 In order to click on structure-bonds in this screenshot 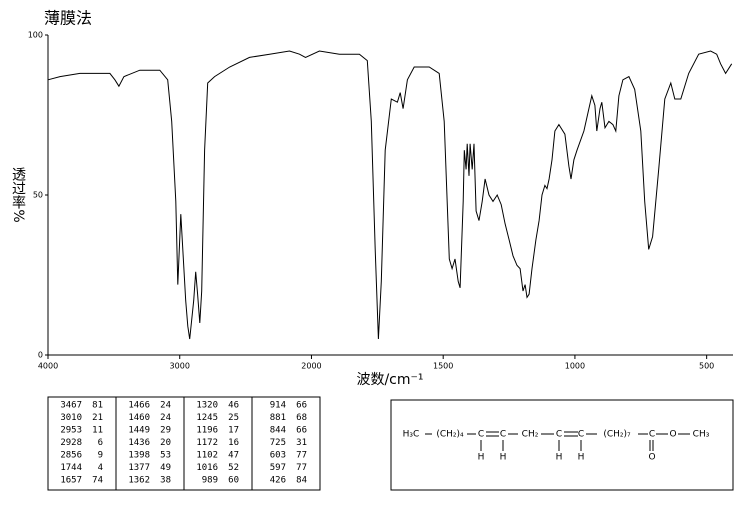, I will do `click(557, 441)`.